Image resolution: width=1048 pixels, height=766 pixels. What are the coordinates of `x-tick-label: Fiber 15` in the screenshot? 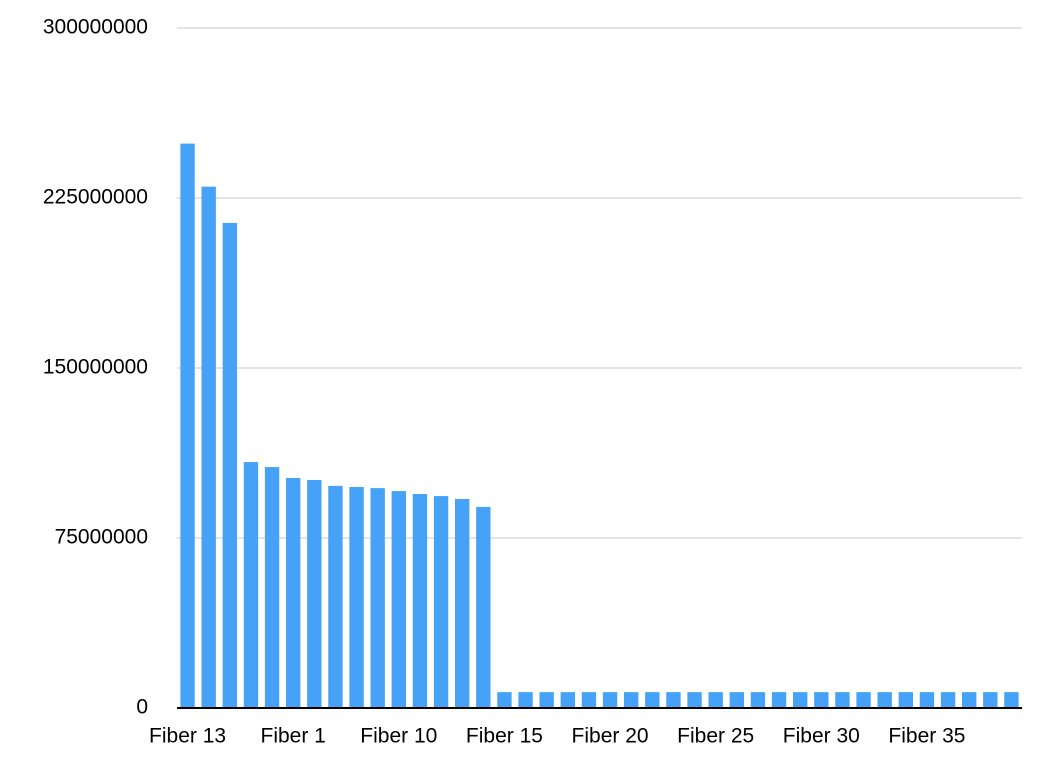 It's located at (504, 736).